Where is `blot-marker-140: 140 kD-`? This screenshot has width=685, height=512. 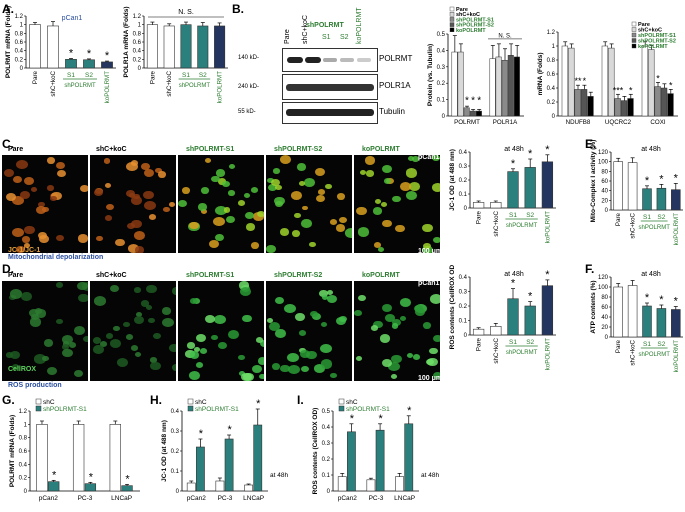
blot-marker-140: 140 kD- is located at coordinates (249, 58).